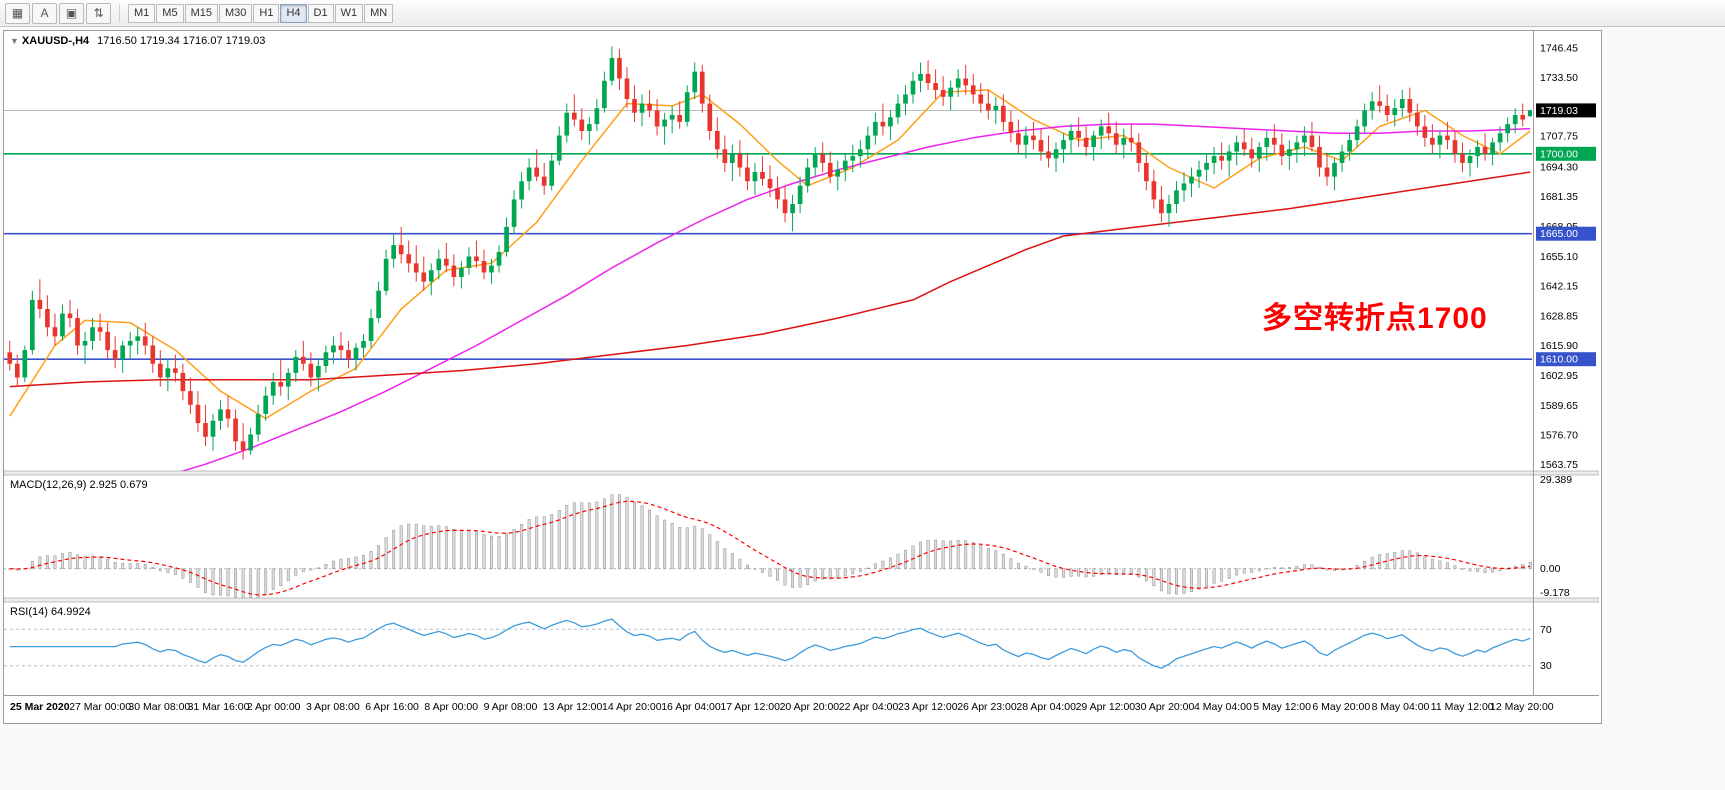  What do you see at coordinates (333, 707) in the screenshot?
I see `time-axis-label: 3 Apr 08:00` at bounding box center [333, 707].